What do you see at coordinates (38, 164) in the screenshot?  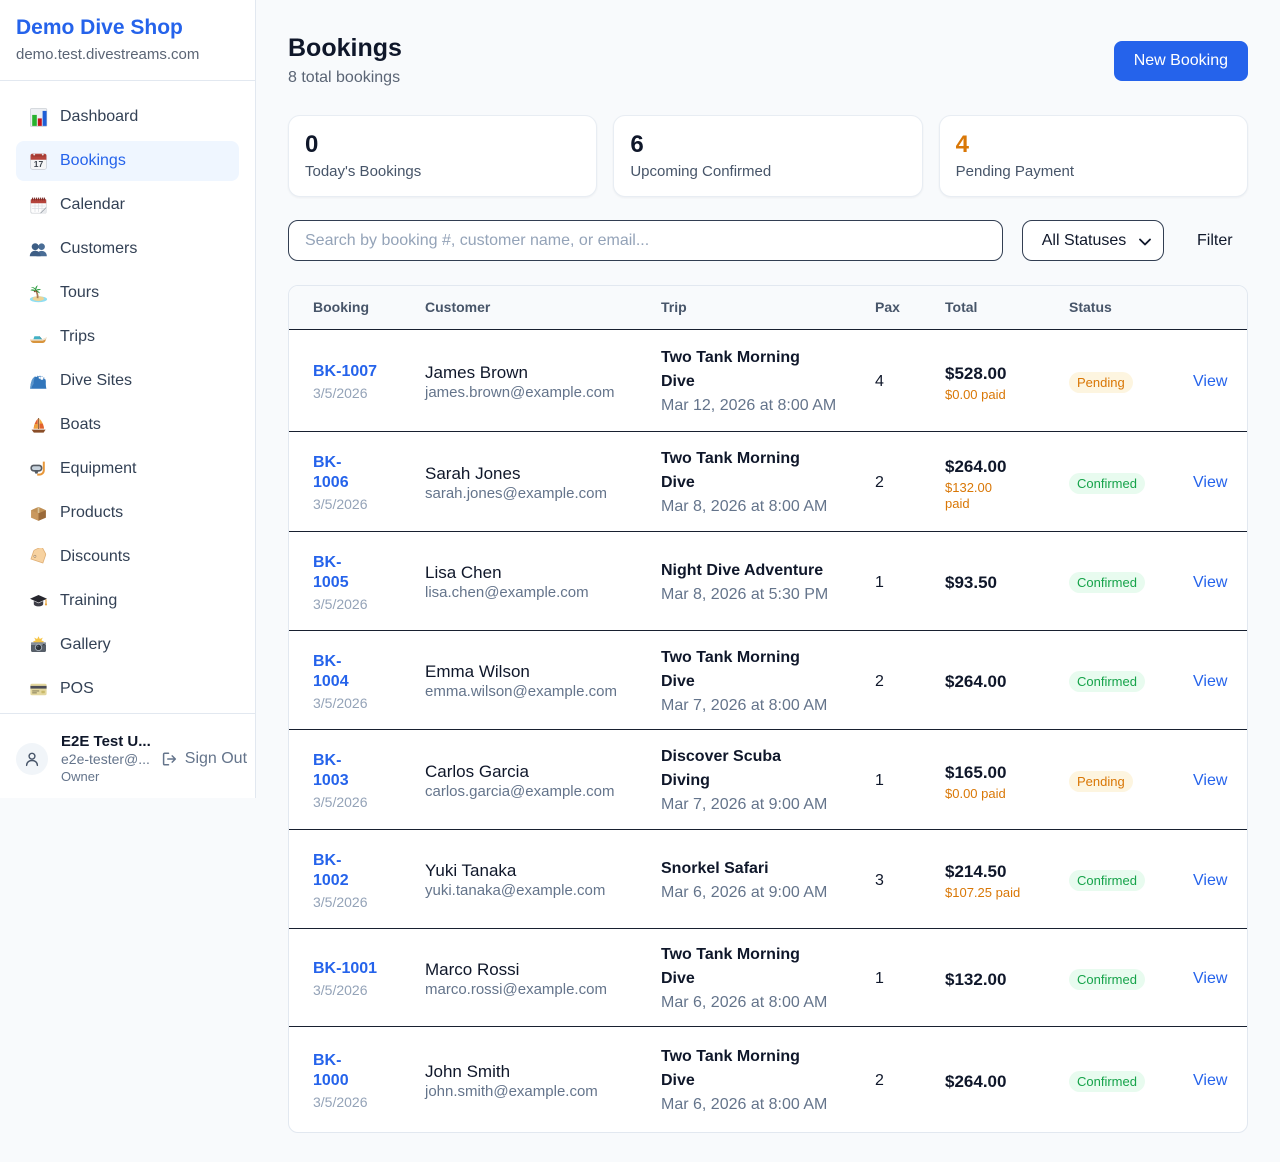 I see `svg-text: 17` at bounding box center [38, 164].